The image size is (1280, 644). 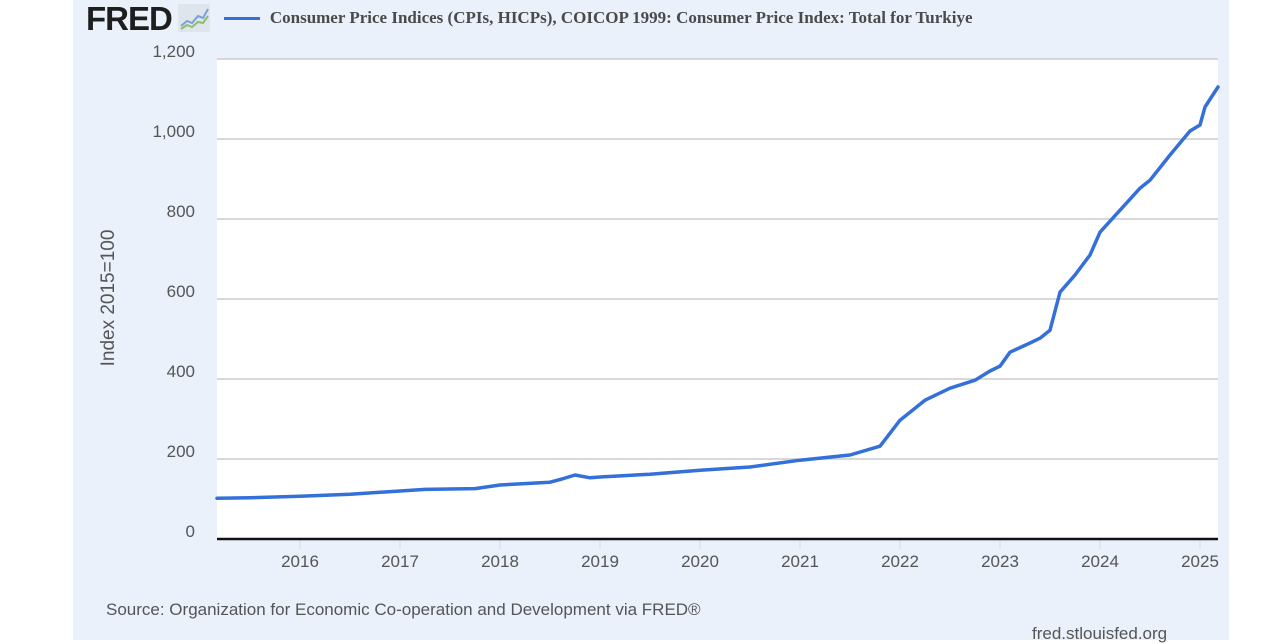 I want to click on y-tick-label: 1,200, so click(x=173, y=51).